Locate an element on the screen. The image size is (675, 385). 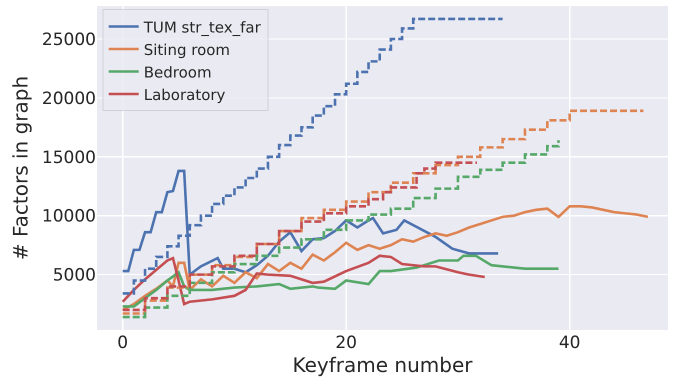
legend-label: Bedroom is located at coordinates (178, 72).